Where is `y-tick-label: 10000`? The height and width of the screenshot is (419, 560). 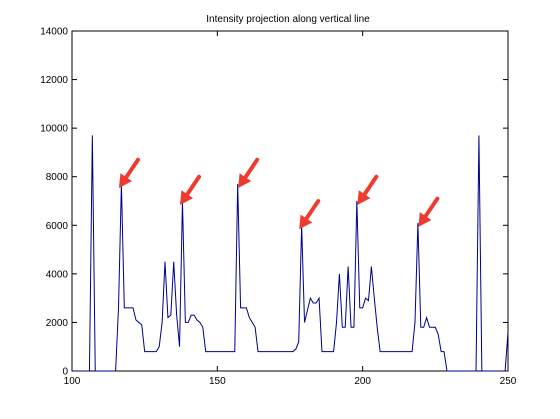 y-tick-label: 10000 is located at coordinates (54, 129).